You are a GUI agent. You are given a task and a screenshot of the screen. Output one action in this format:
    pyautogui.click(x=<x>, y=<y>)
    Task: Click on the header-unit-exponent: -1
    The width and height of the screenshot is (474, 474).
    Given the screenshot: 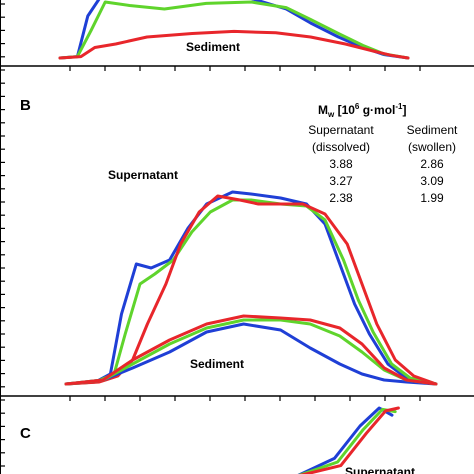 What is the action you would take?
    pyautogui.click(x=399, y=106)
    